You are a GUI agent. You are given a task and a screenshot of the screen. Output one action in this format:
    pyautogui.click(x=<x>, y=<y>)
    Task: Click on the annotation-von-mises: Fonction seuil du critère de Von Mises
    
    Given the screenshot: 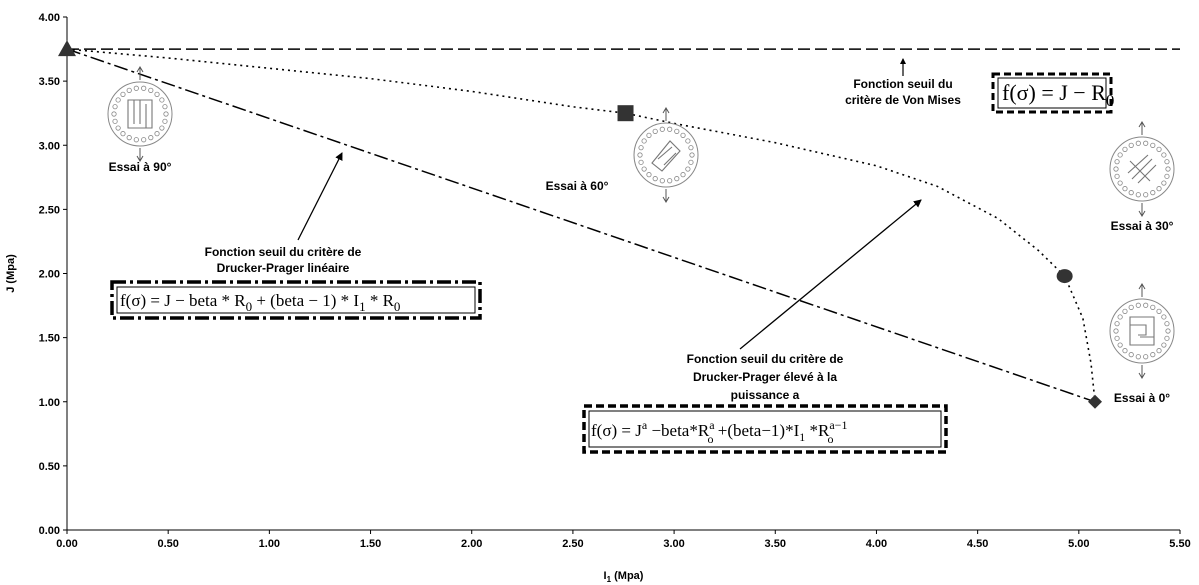 What is the action you would take?
    pyautogui.click(x=903, y=82)
    